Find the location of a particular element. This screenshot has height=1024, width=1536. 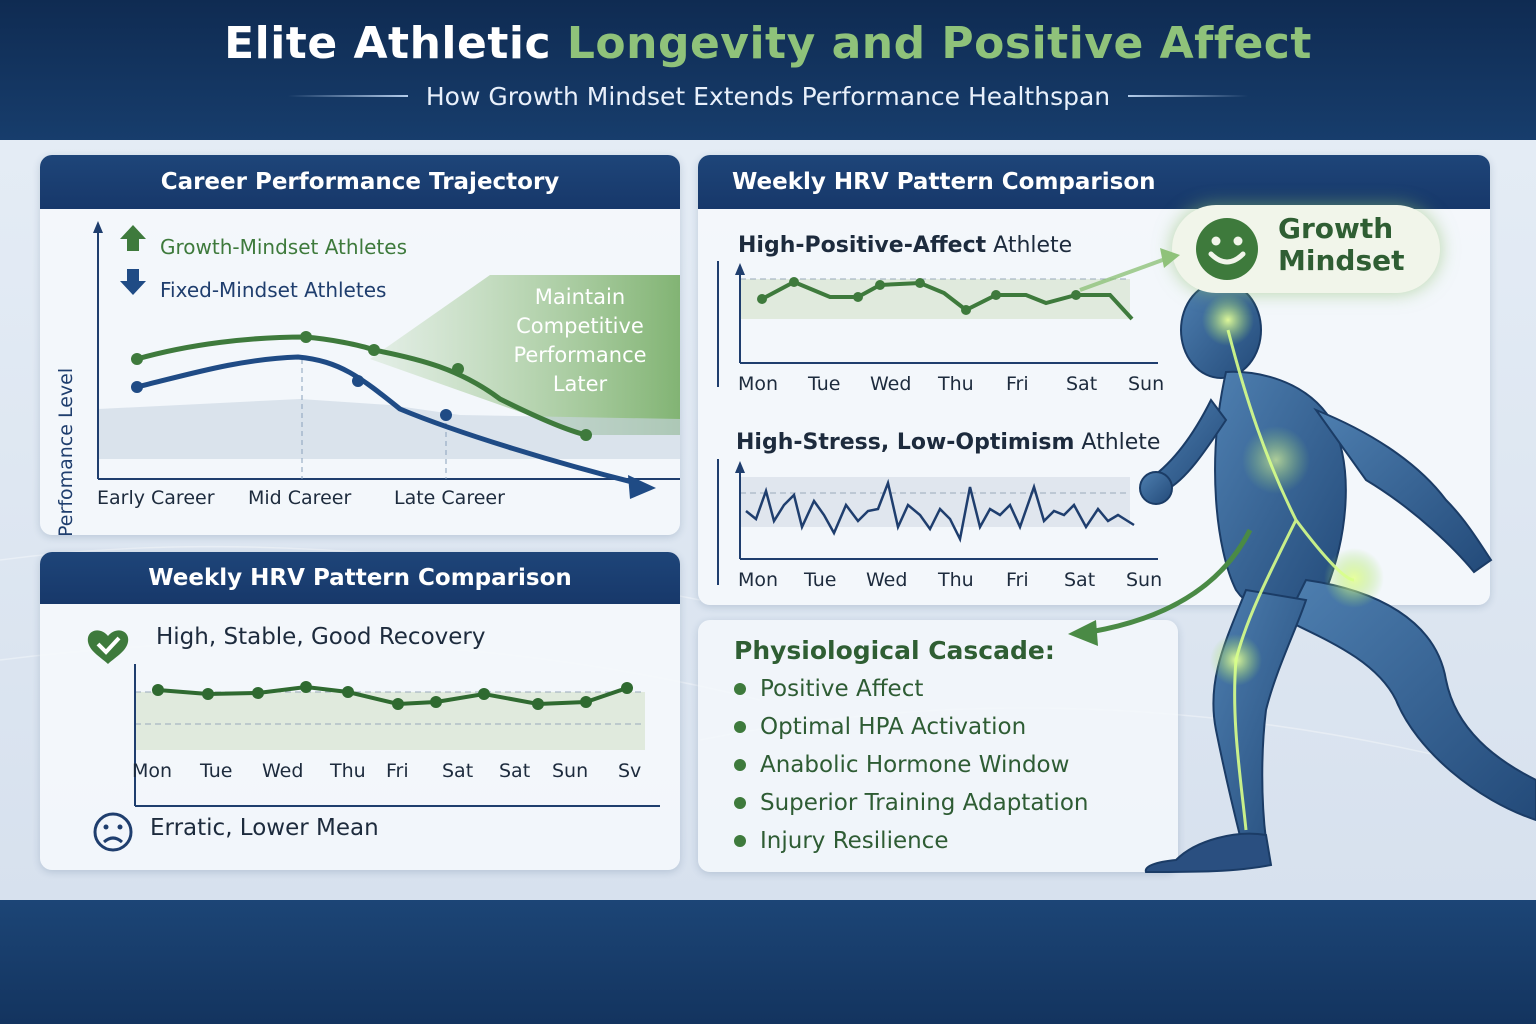

cascade-item: Superior Training Adaptation is located at coordinates (911, 803).